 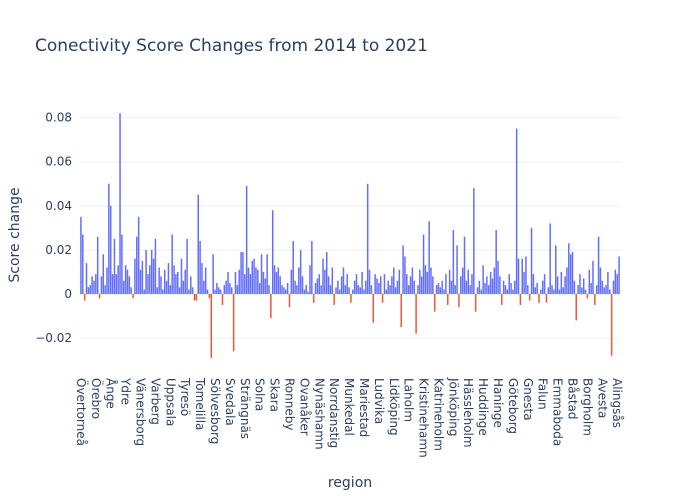 I want to click on x-tick-label: Avesta, so click(x=602, y=398).